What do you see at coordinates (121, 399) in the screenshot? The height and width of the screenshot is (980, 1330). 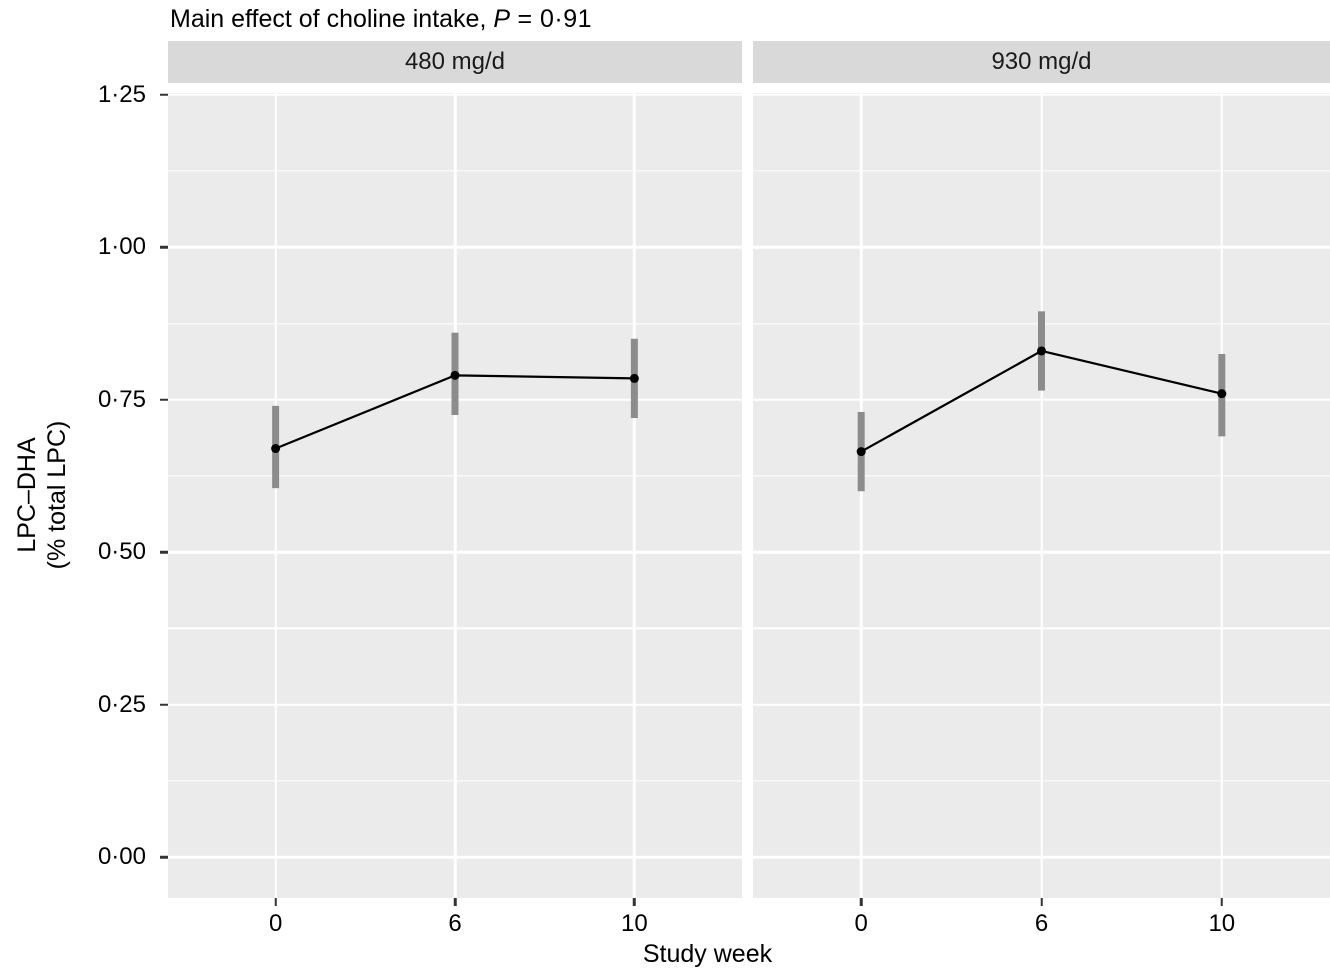 I see `y-tick-label: 0·75` at bounding box center [121, 399].